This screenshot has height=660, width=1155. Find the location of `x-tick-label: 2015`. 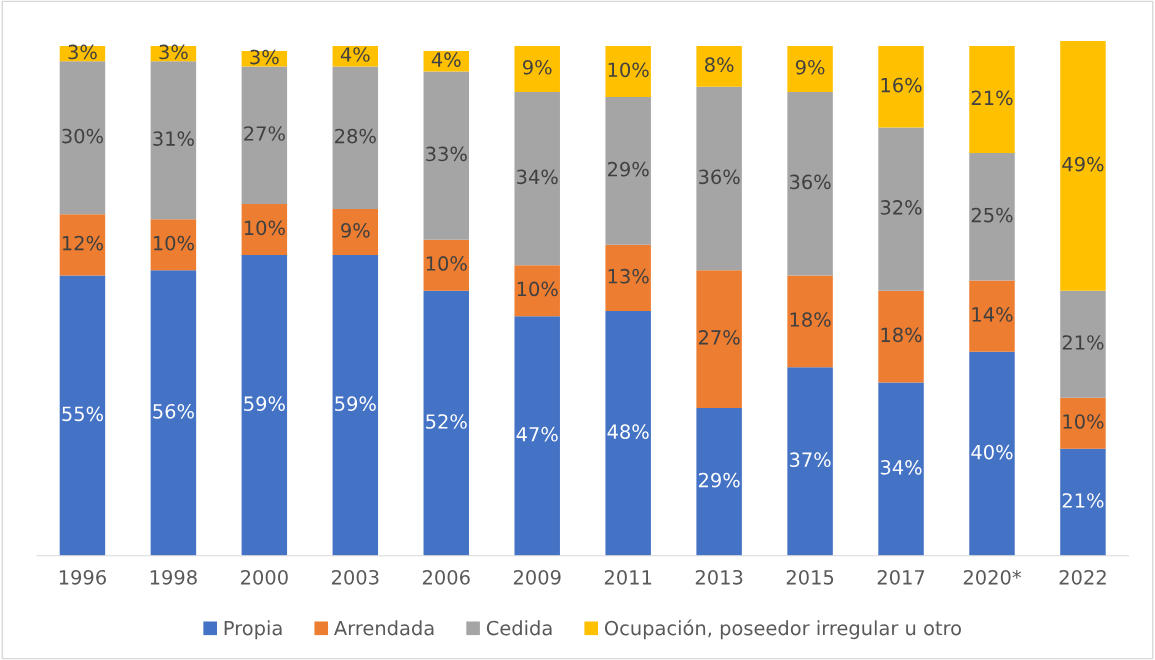

x-tick-label: 2015 is located at coordinates (810, 577).